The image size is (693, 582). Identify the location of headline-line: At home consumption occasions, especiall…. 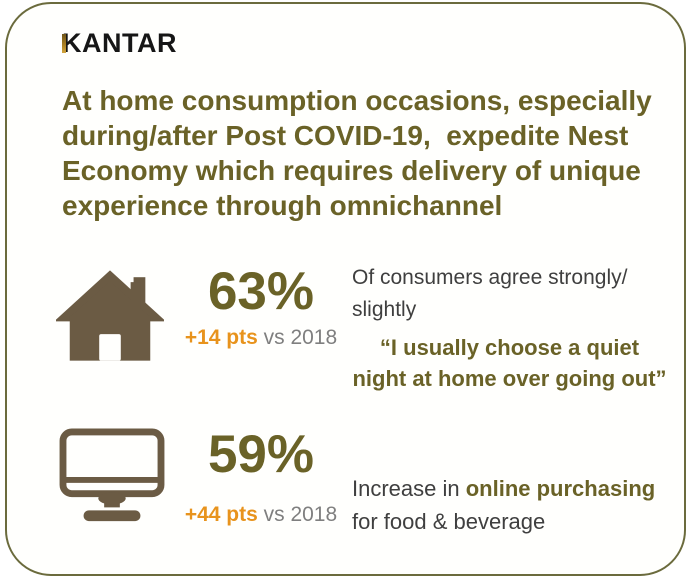
(357, 100).